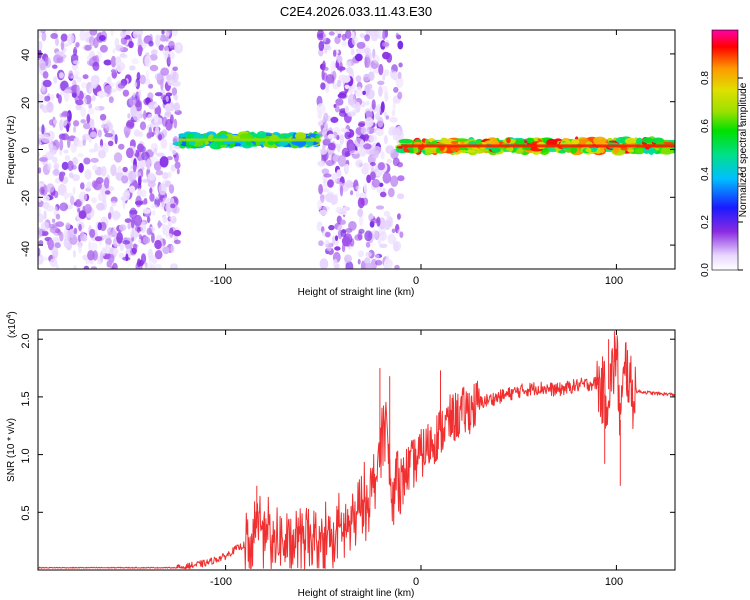  I want to click on snr-xtick-label-1: 0, so click(416, 582).